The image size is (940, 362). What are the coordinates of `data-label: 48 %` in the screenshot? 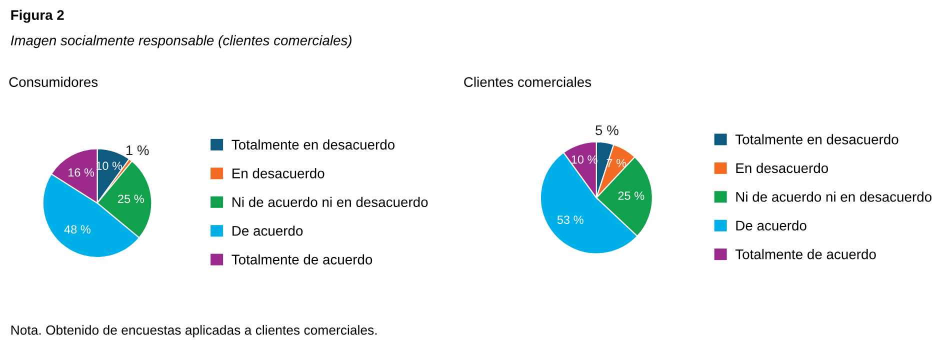 It's located at (77, 229).